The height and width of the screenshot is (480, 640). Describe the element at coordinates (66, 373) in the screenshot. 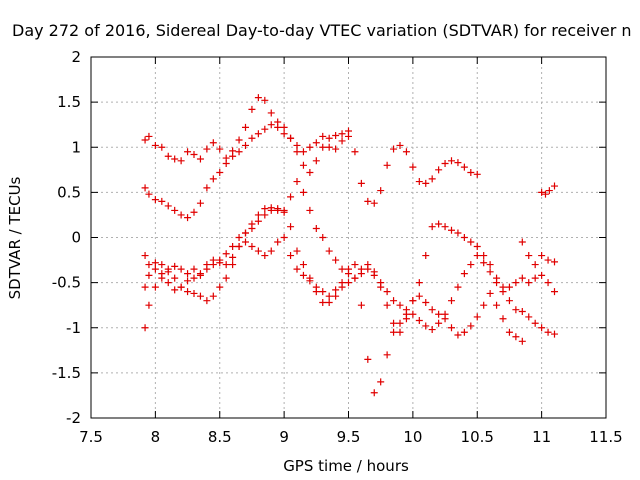

I see `y-tick-label: -1.5` at that location.